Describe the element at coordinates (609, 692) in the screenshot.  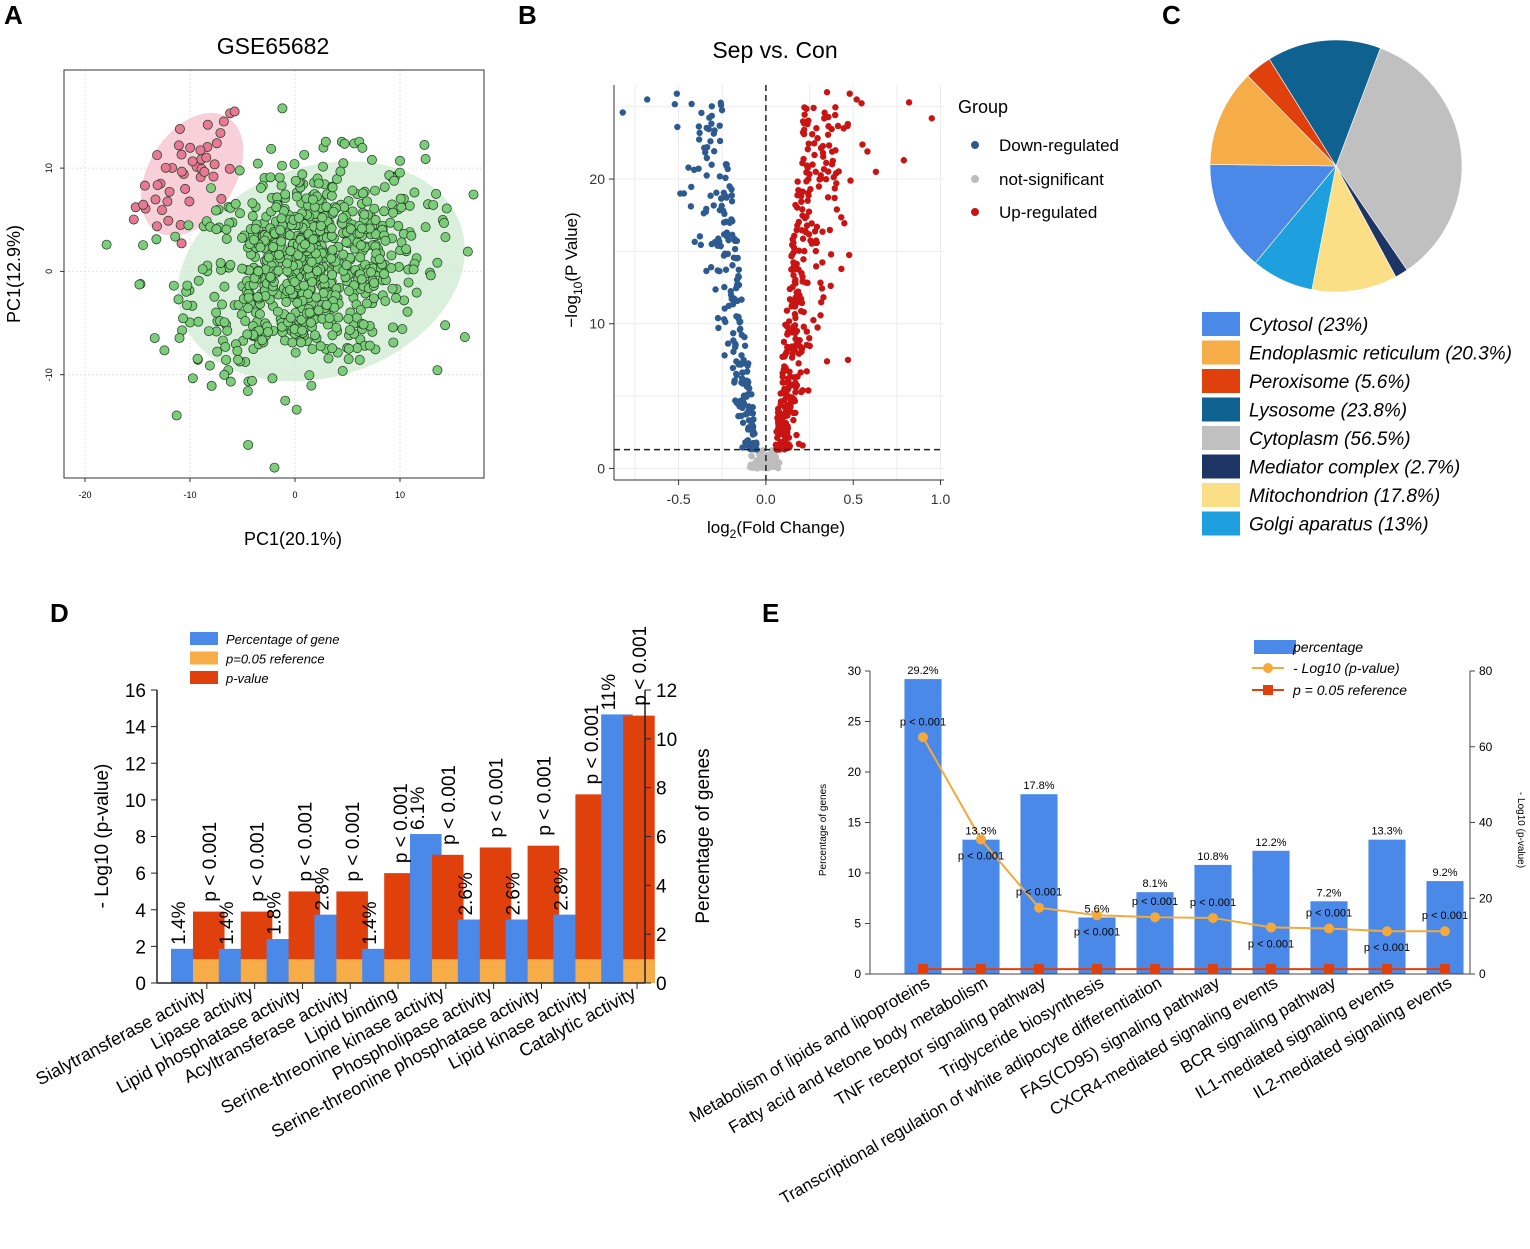
I see `d-percentage-label: 11%` at that location.